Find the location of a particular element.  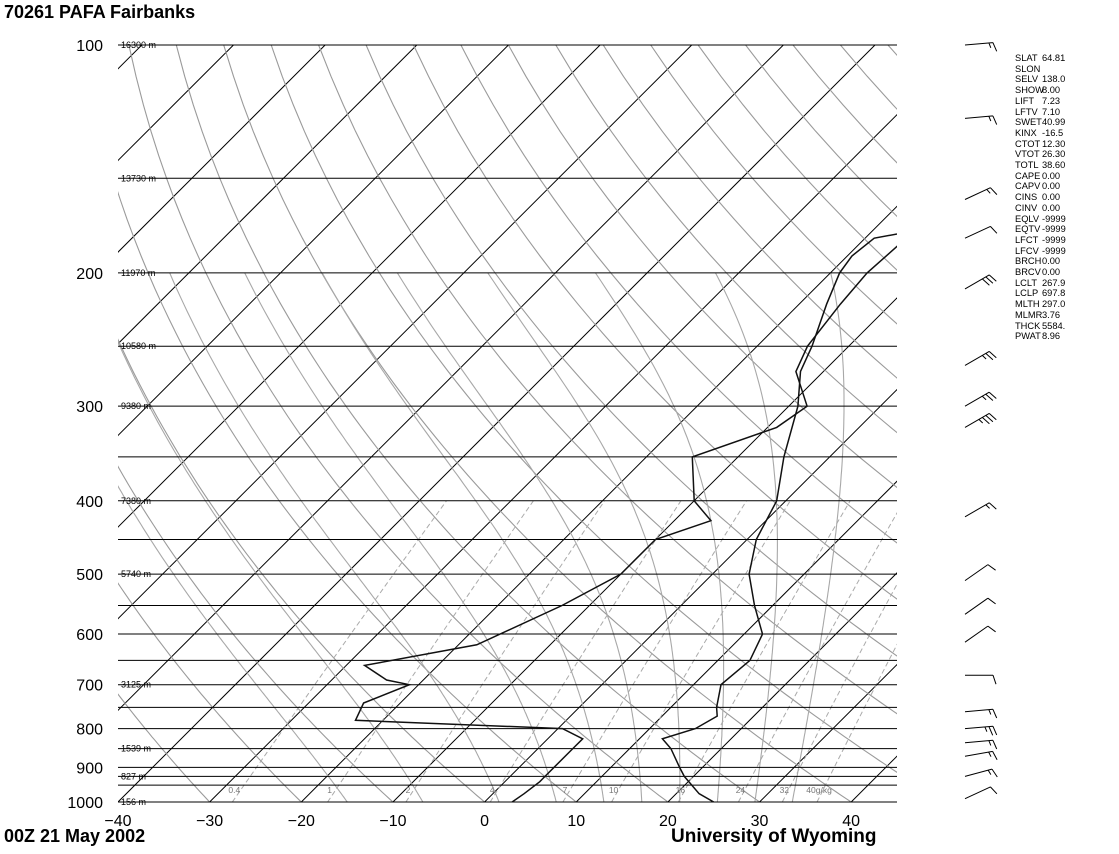

x-tick-label: −20 is located at coordinates (301, 821).